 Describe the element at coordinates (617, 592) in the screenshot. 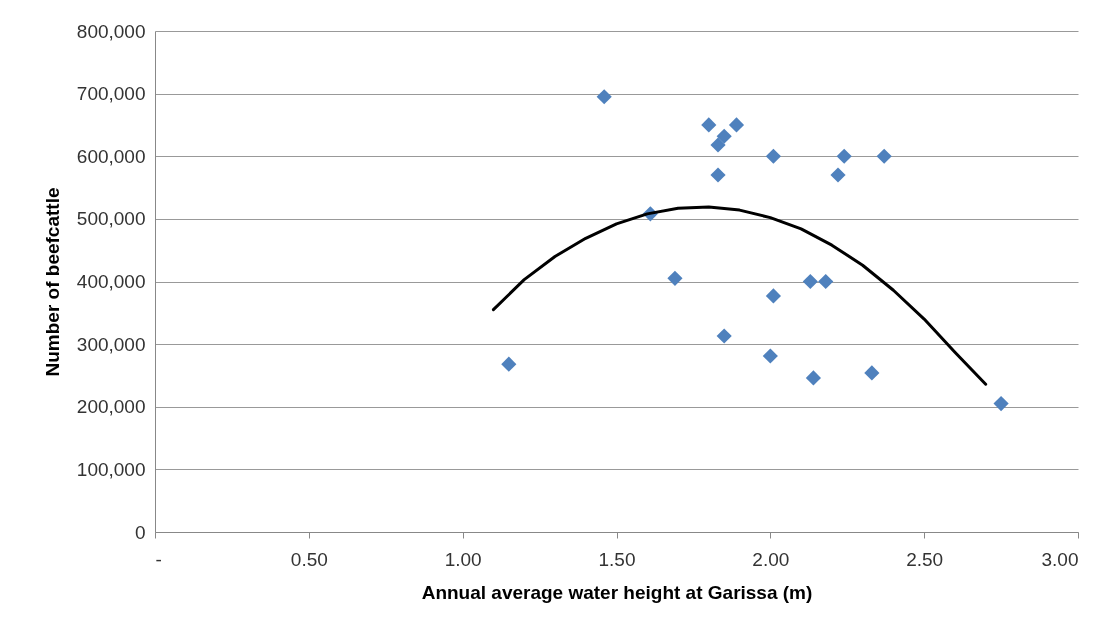

I see `x-axis-title: Annual average water height at Garissa (m)` at that location.